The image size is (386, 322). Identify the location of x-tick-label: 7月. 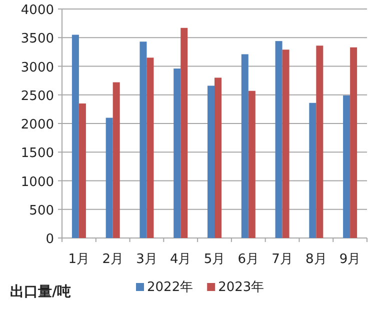
(282, 259).